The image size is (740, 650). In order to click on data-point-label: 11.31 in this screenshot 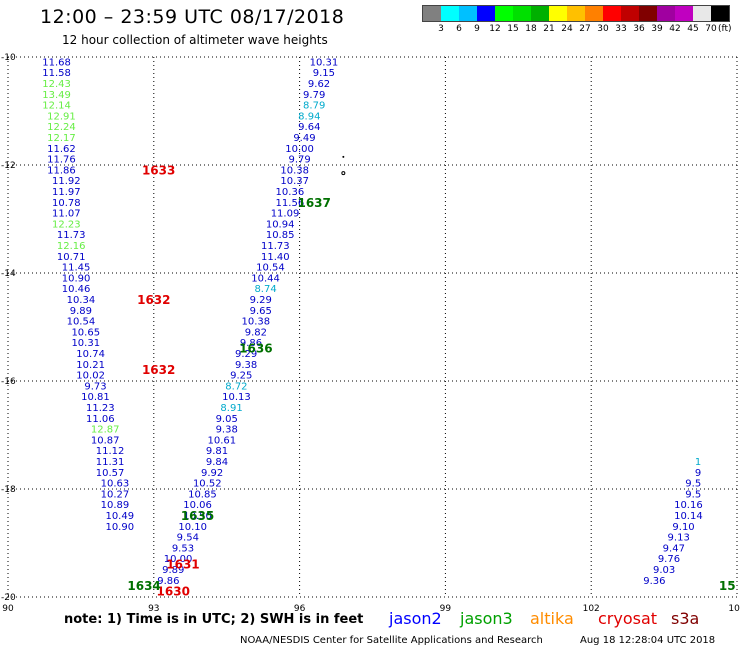, I will do `click(110, 462)`.